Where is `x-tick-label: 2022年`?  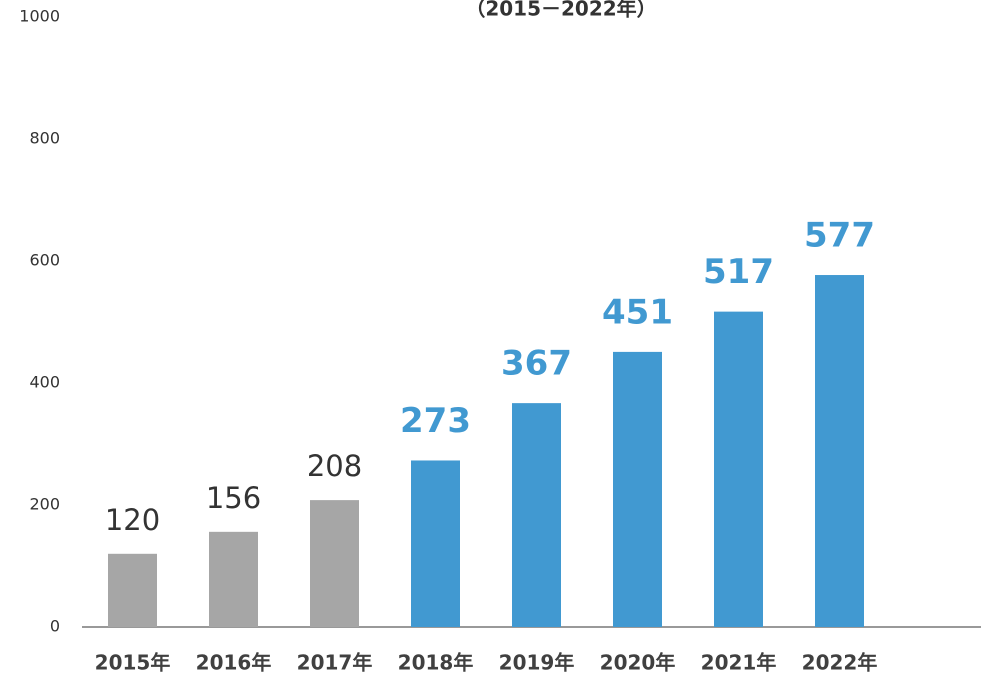 x-tick-label: 2022年 is located at coordinates (840, 663).